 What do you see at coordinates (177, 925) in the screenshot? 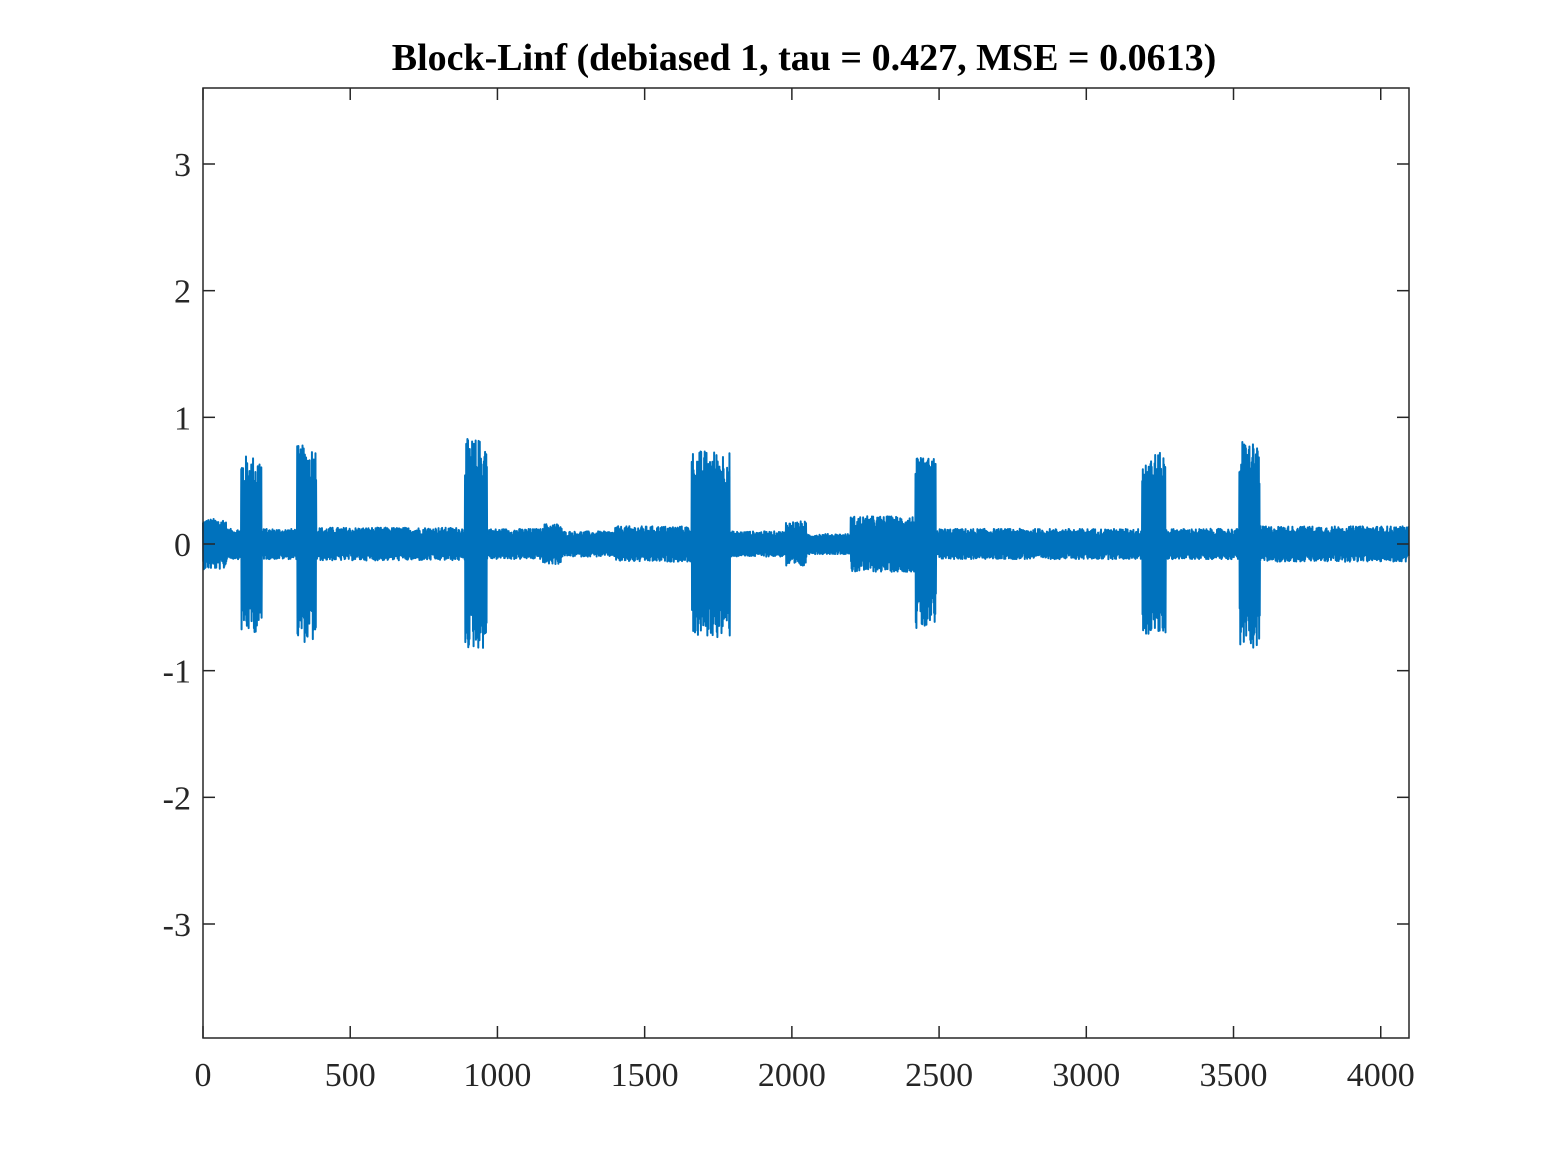
I see `y-tick-label: -3` at bounding box center [177, 925].